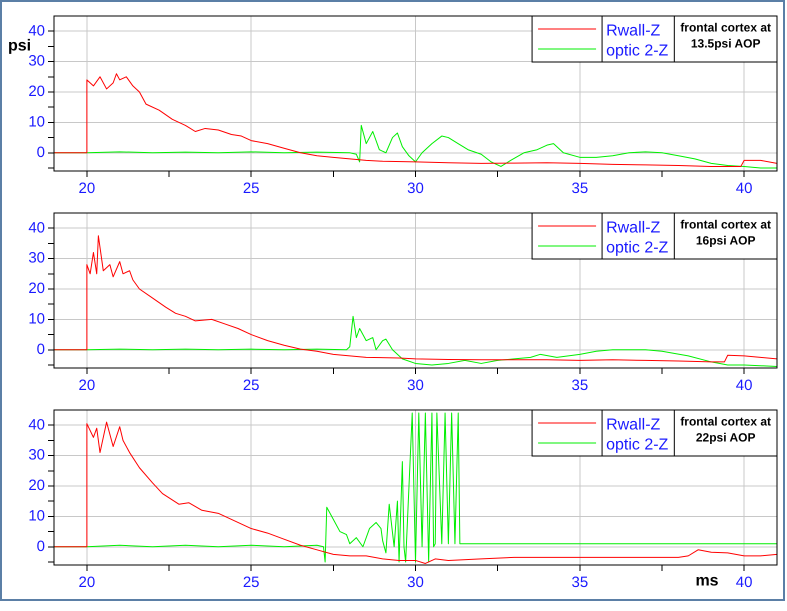  I want to click on annotation: frontal cortex at 16psi AOP, so click(726, 232).